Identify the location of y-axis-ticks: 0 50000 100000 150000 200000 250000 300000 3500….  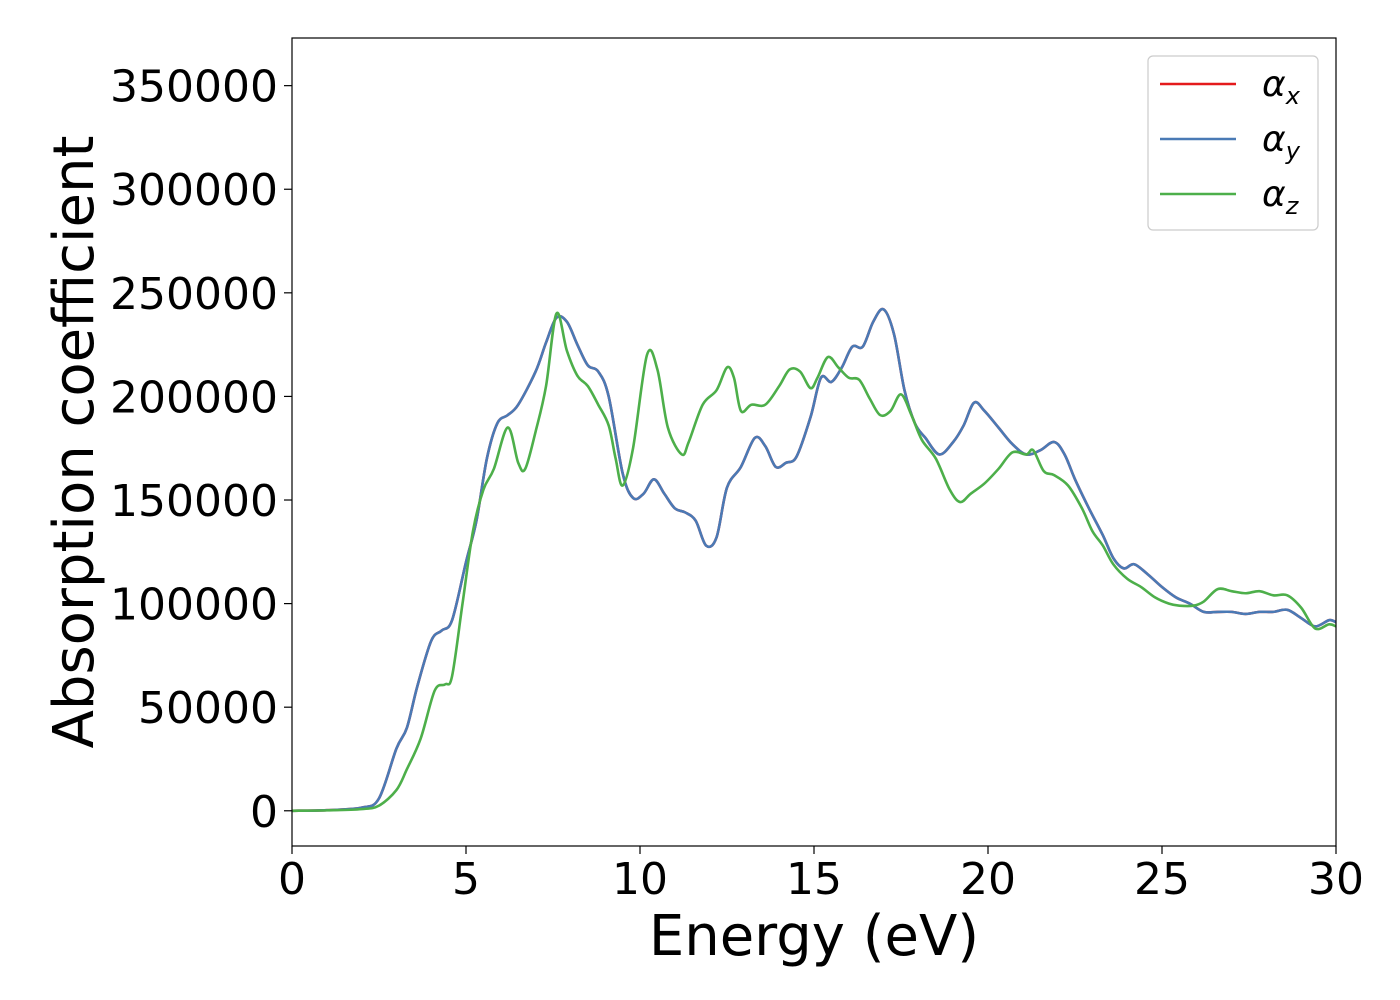
(201, 450).